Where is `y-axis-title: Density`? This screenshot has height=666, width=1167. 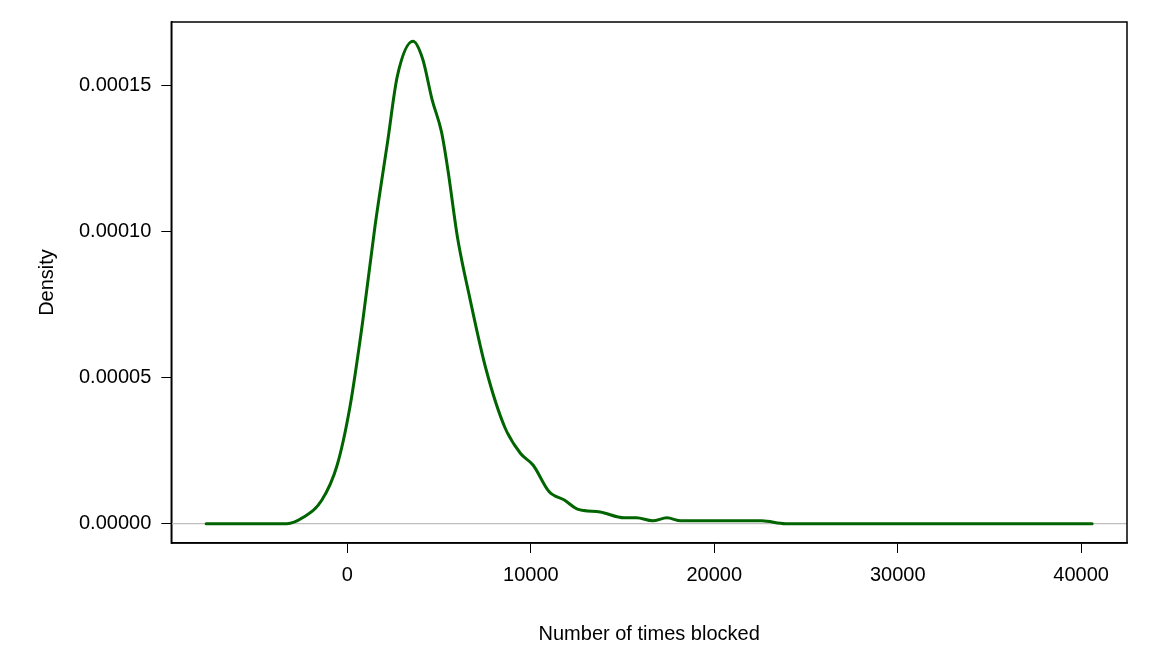 y-axis-title: Density is located at coordinates (45, 282).